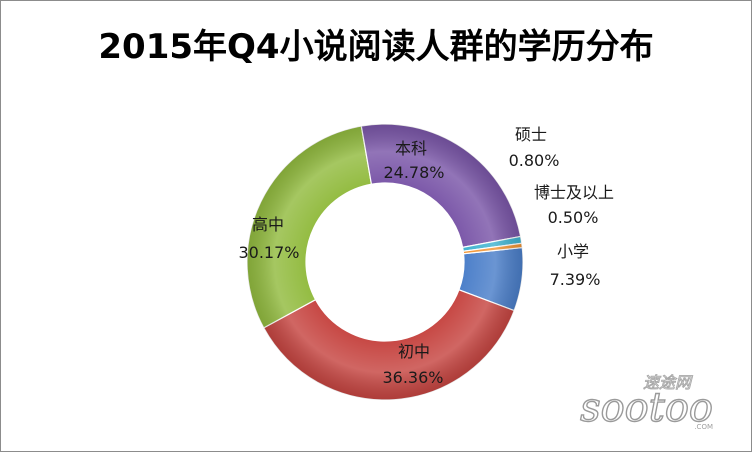  What do you see at coordinates (646, 408) in the screenshot?
I see `watermark-latin: sootoo` at bounding box center [646, 408].